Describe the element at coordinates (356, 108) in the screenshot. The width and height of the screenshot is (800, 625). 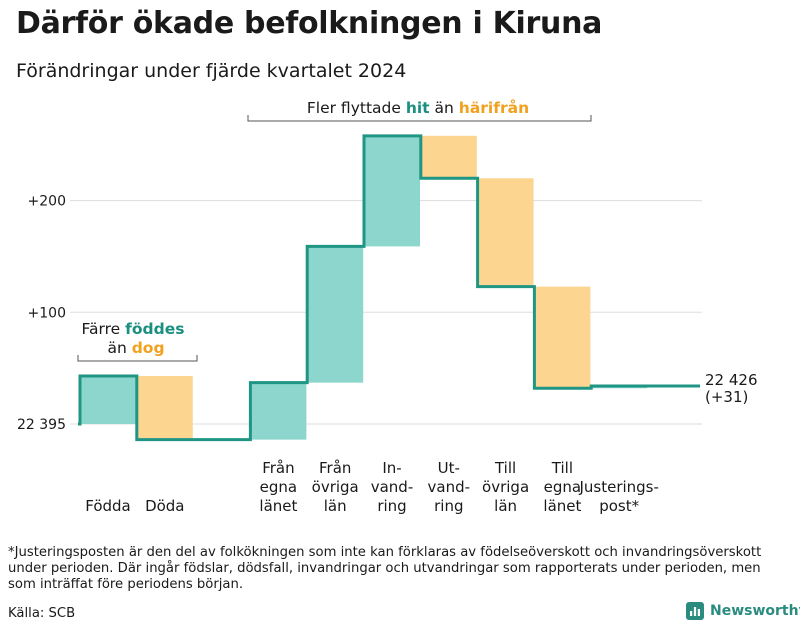
I see `migration-annotation-pre: Fler flyttade` at that location.